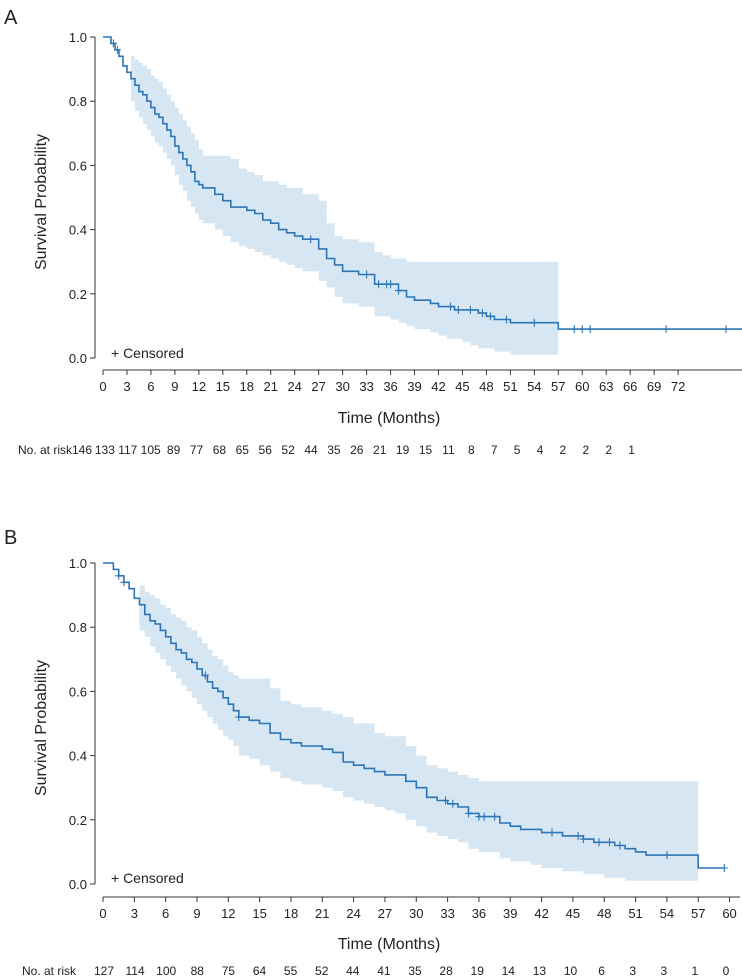 The width and height of the screenshot is (742, 979). Describe the element at coordinates (571, 971) in the screenshot. I see `panel-b-at-risk-count: 10` at that location.